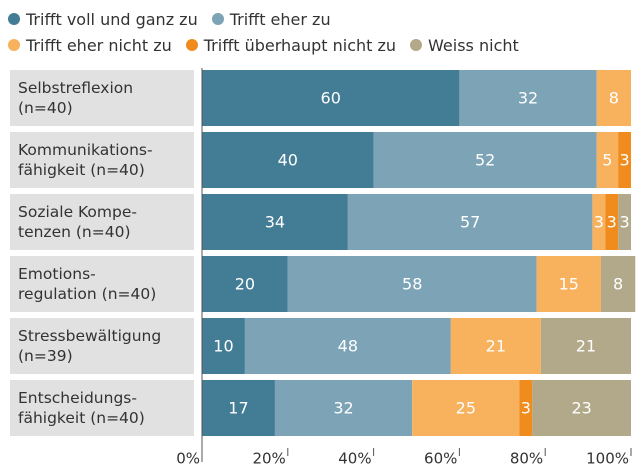  Describe the element at coordinates (354, 459) in the screenshot. I see `x-tick-label: 40%` at that location.